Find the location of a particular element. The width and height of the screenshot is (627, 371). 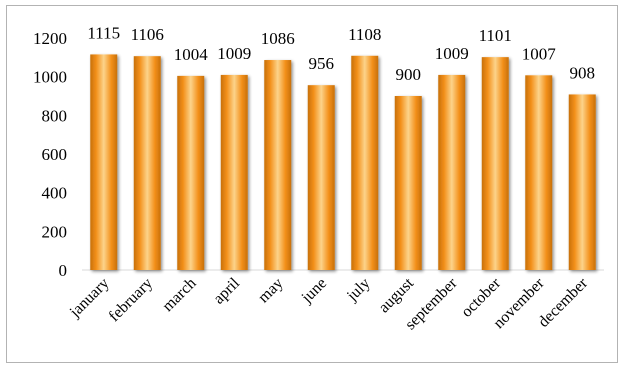

category-label: february is located at coordinates (131, 300).